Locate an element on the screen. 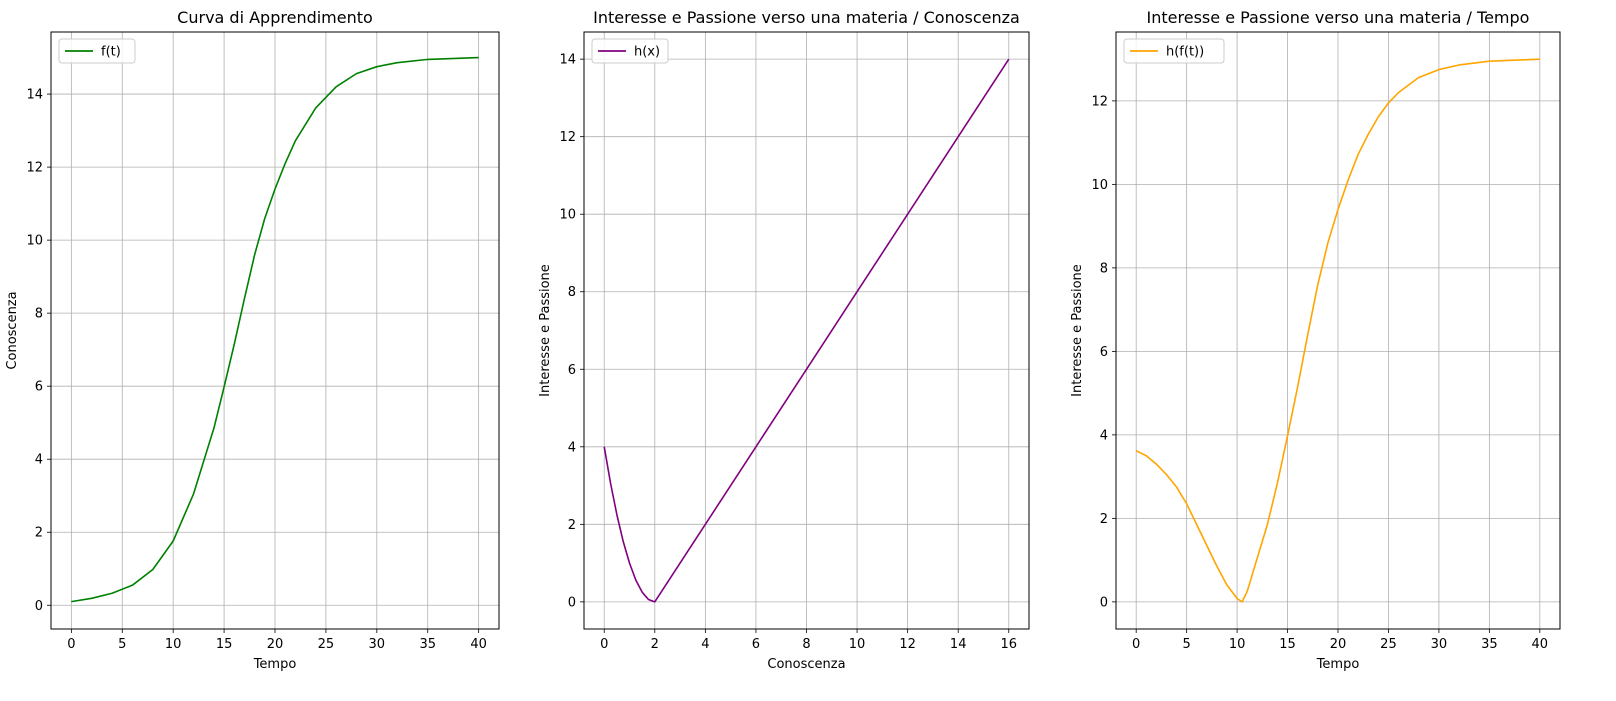 Image resolution: width=1616 pixels, height=701 pixels. legend: h(f(t)) is located at coordinates (1174, 51).